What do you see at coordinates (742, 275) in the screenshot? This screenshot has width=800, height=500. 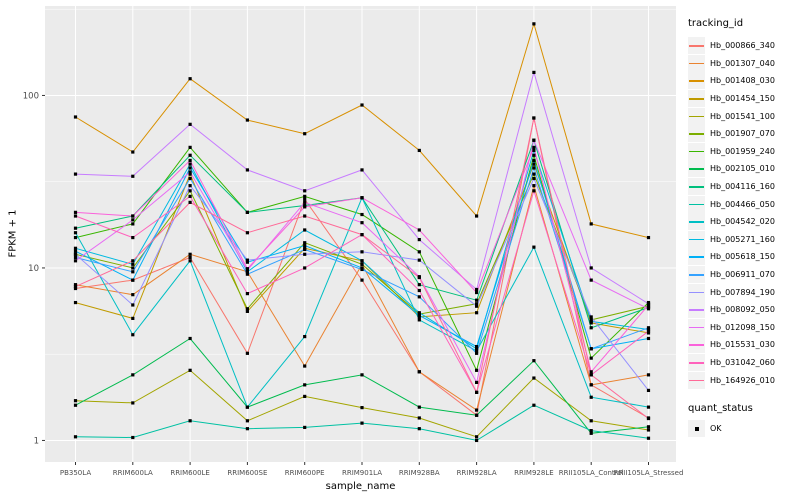 I see `legend-item-label: Hb_006911_070` at bounding box center [742, 275].